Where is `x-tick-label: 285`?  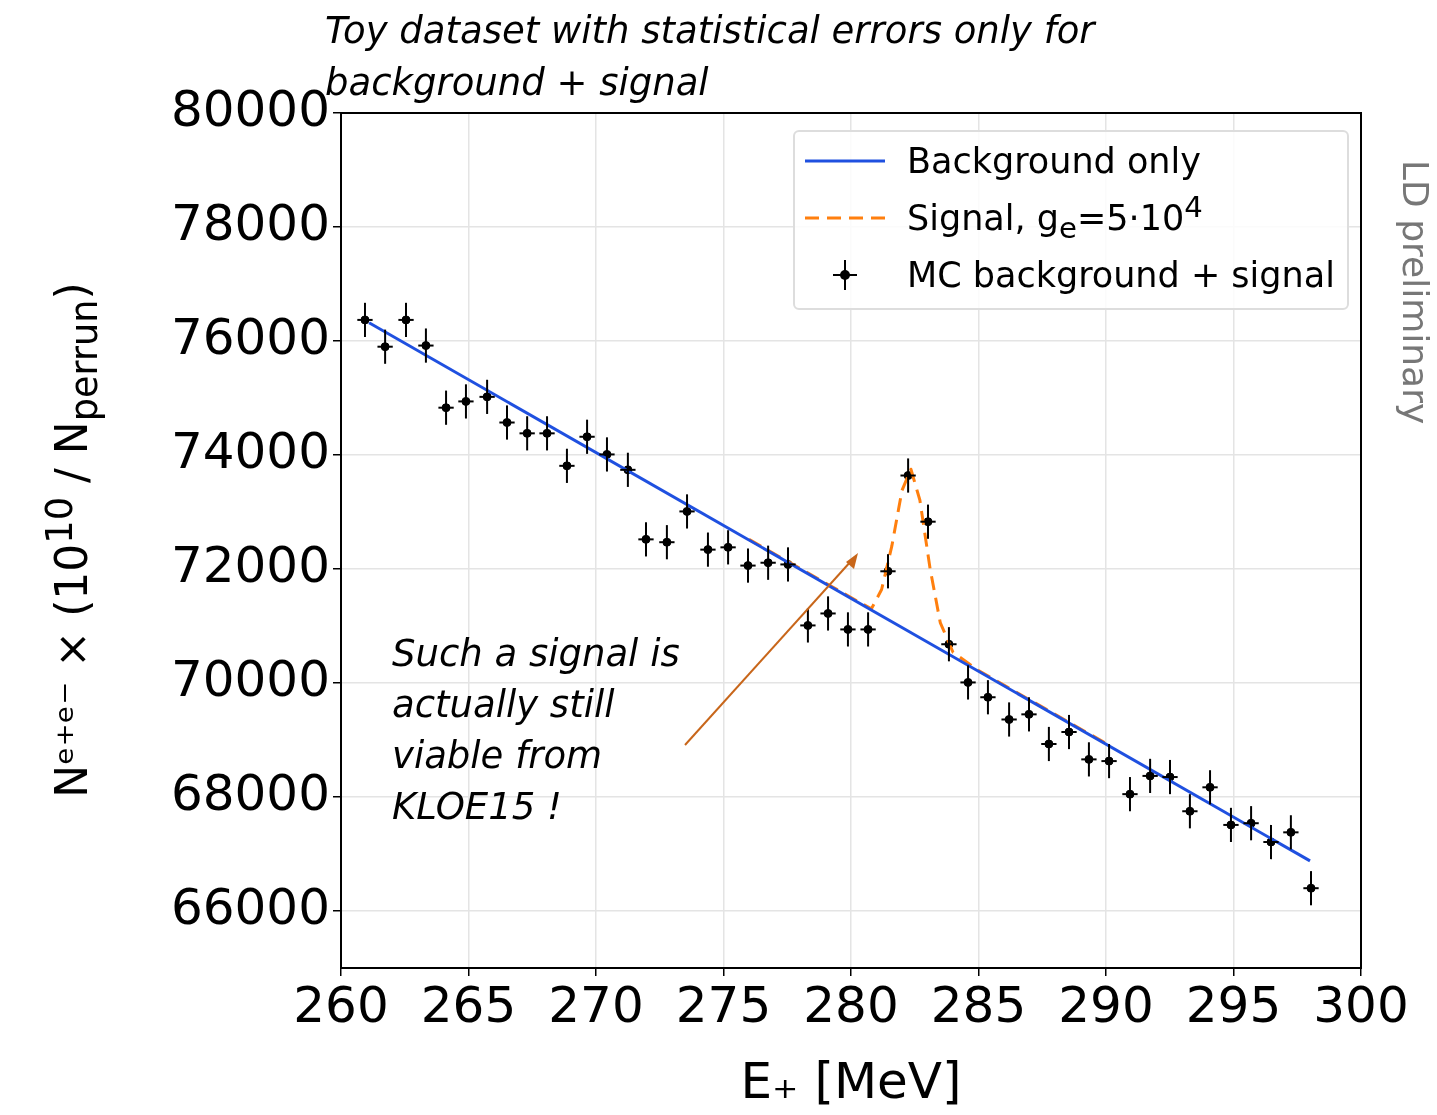
x-tick-label: 285 is located at coordinates (978, 1004).